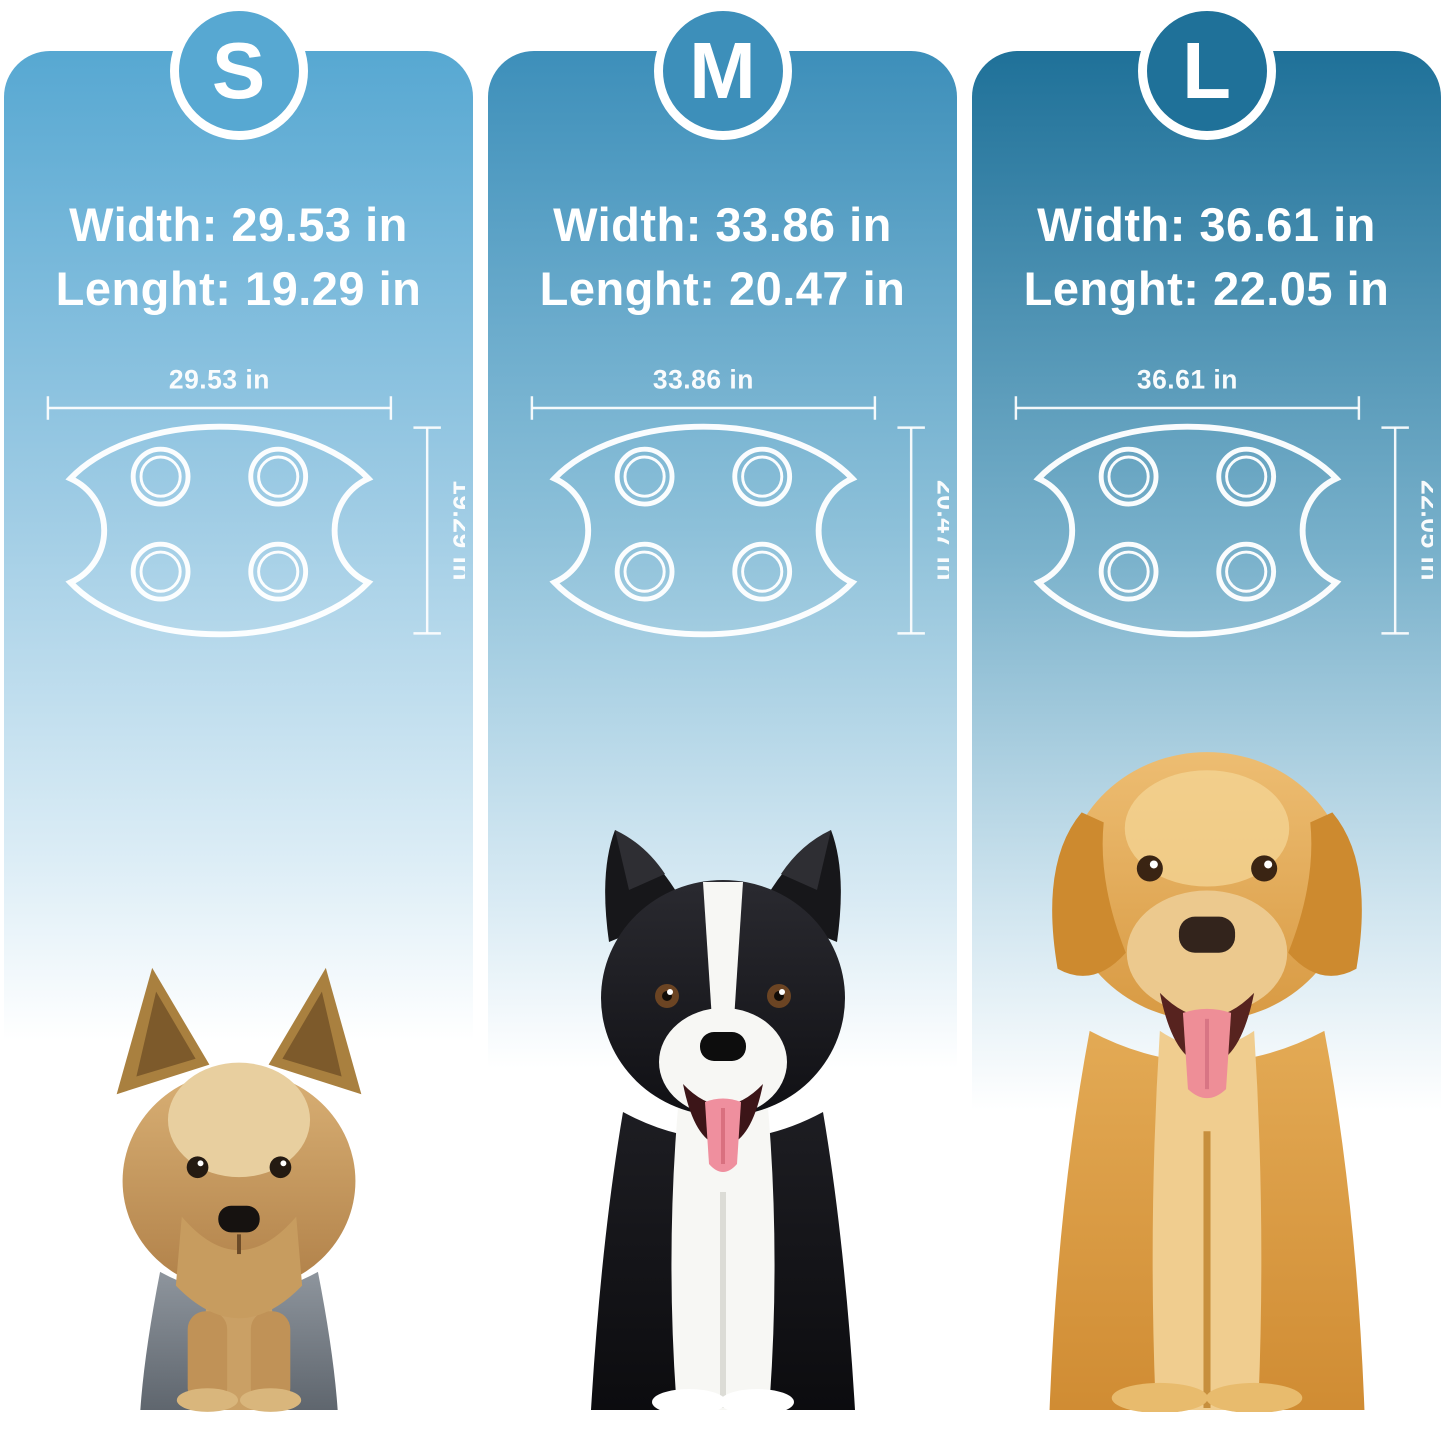 Image resolution: width=1445 pixels, height=1445 pixels. I want to click on size-badge-s: S, so click(238, 71).